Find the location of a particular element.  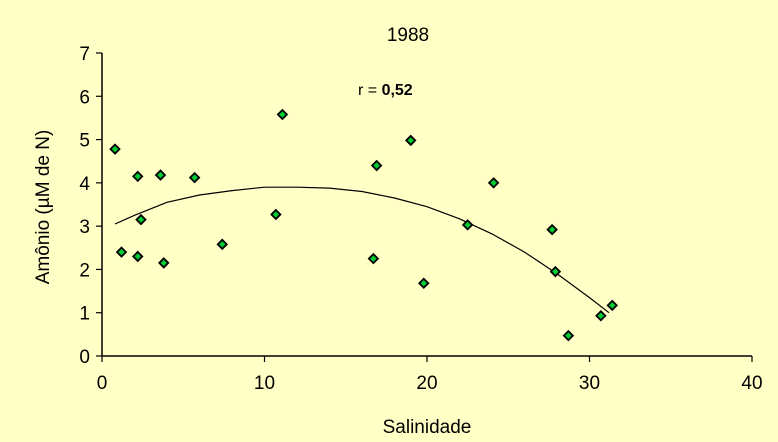

x-tick-label: 20 is located at coordinates (426, 383).